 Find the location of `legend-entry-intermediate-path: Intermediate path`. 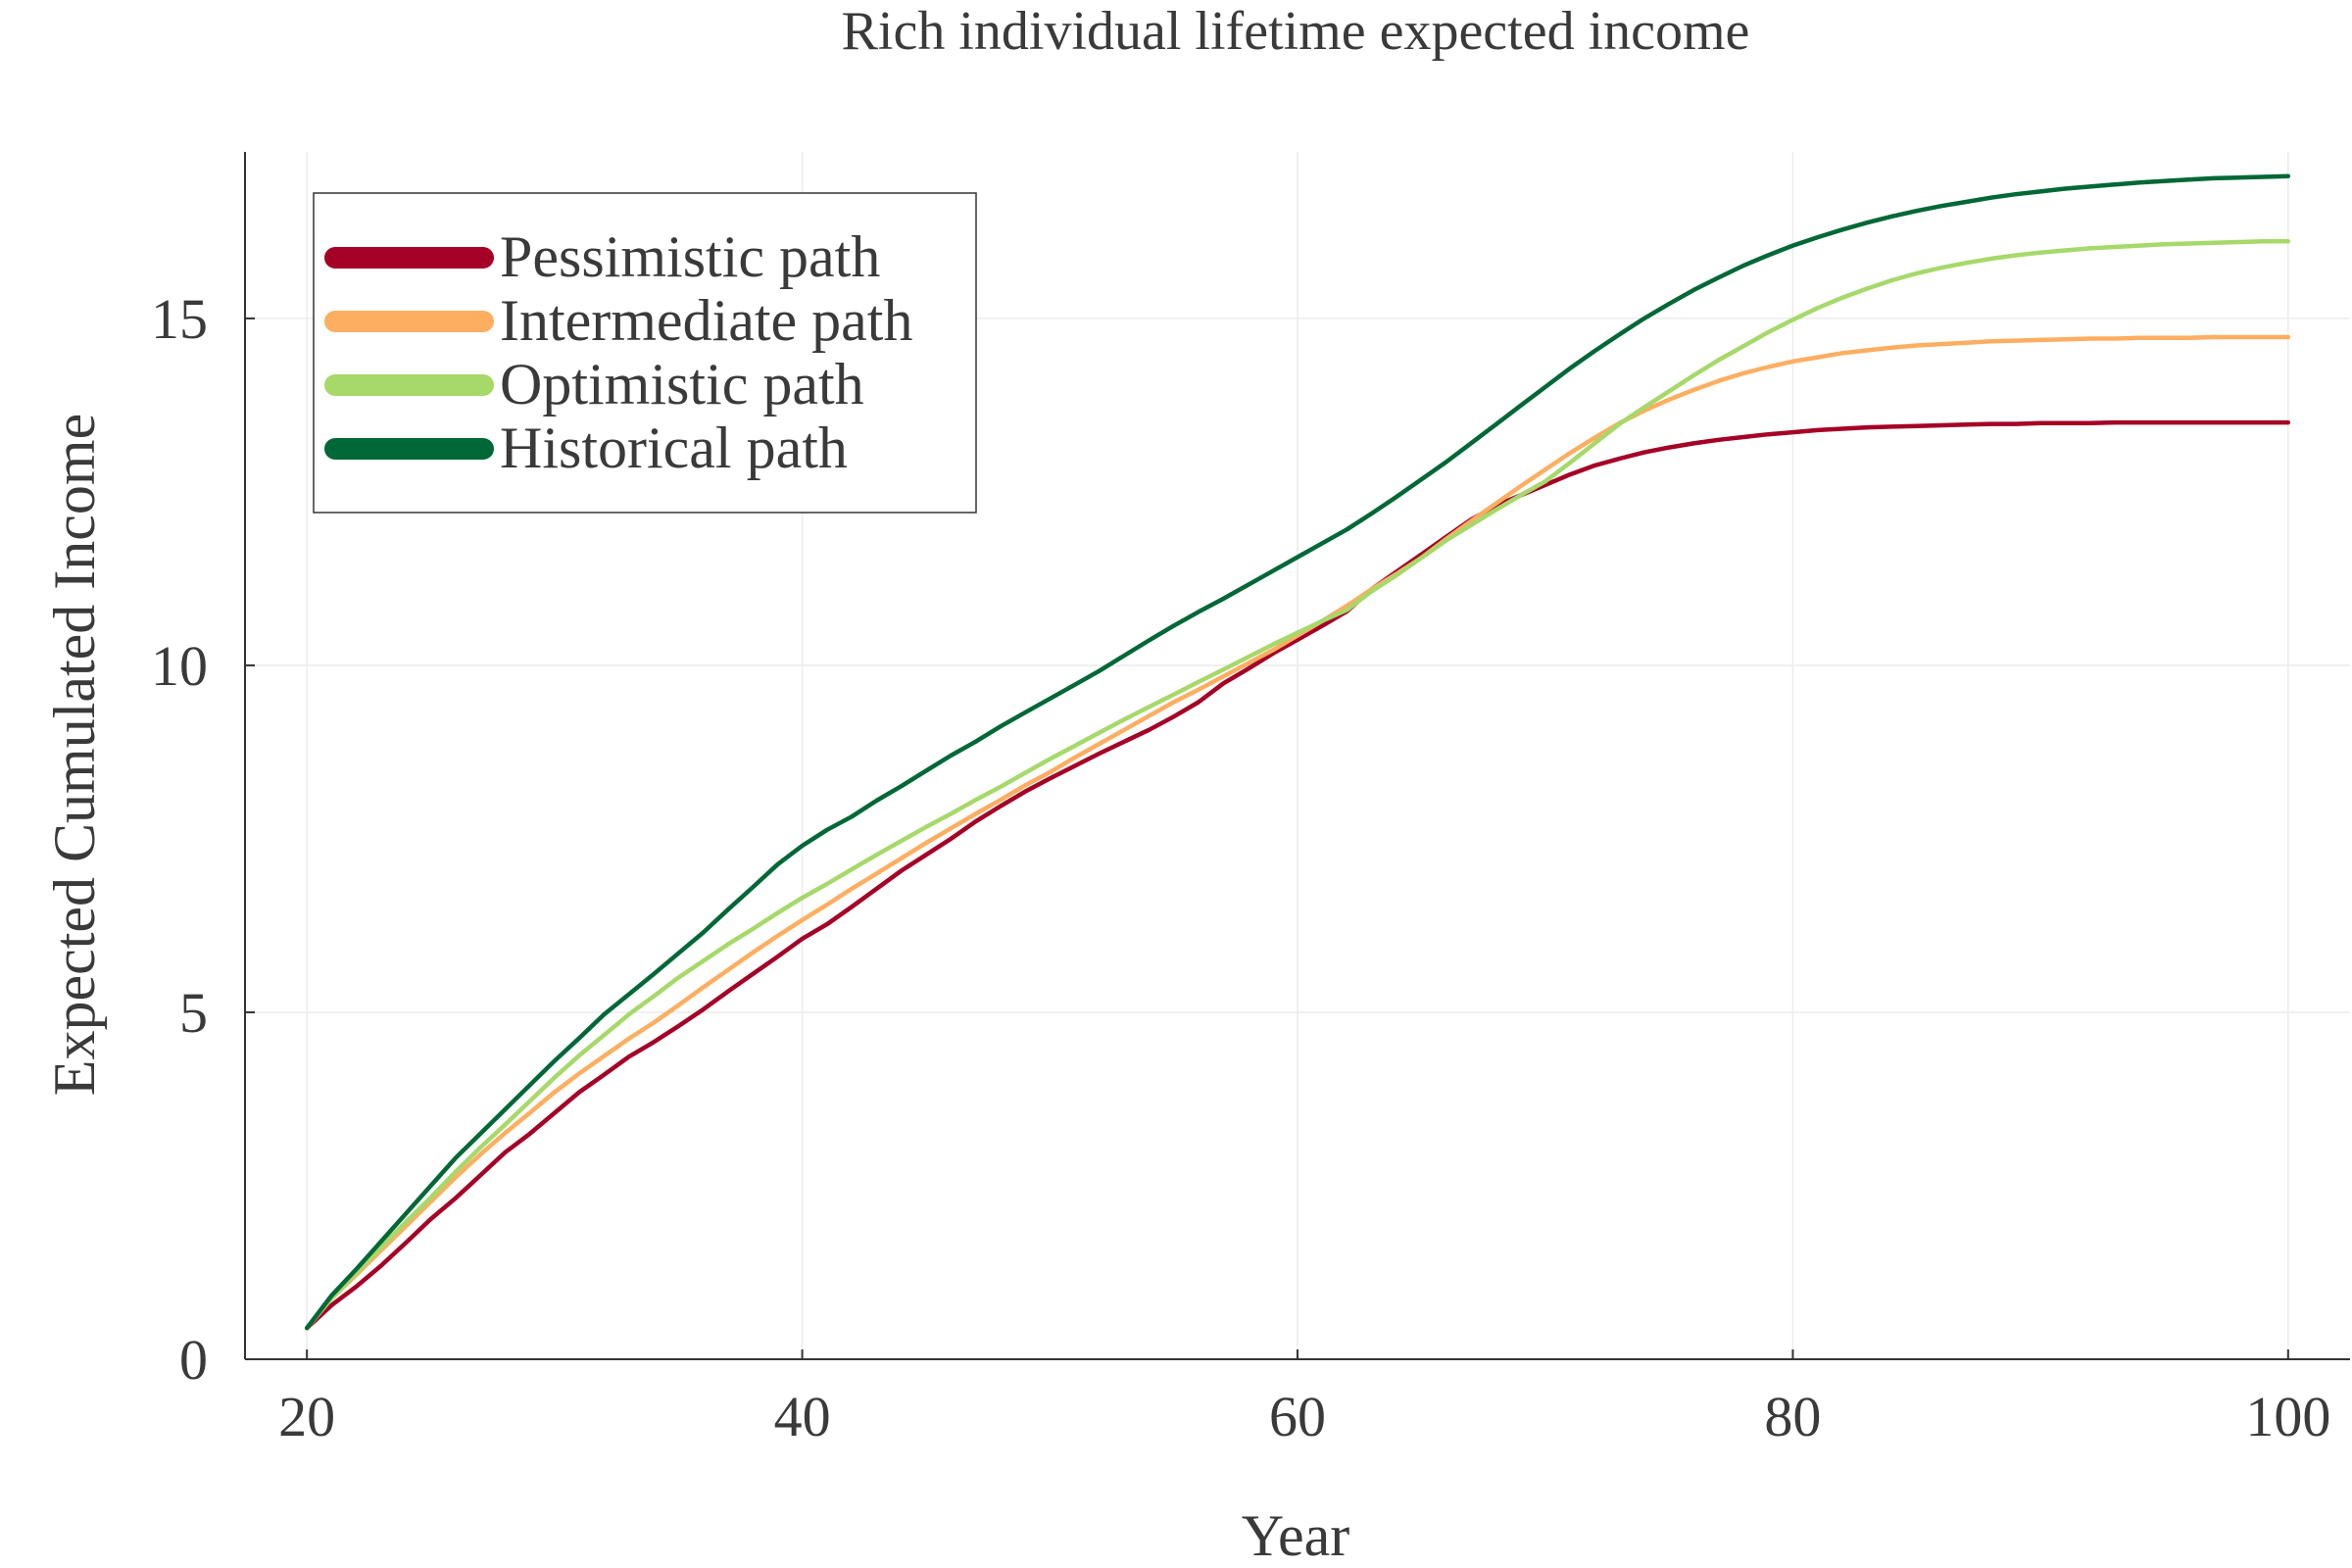

legend-entry-intermediate-path: Intermediate path is located at coordinates (618, 320).